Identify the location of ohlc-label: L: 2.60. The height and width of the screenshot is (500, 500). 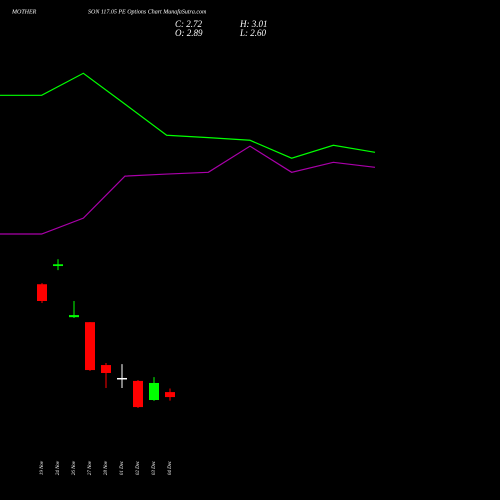
(253, 33).